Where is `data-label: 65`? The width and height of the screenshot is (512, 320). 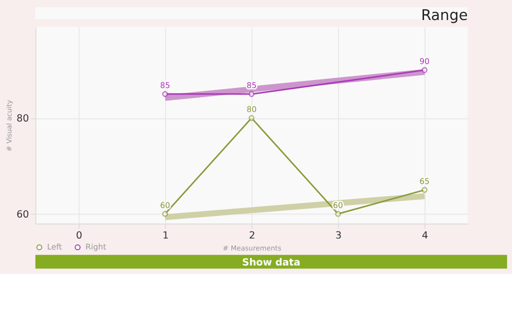 data-label: 65 is located at coordinates (425, 181).